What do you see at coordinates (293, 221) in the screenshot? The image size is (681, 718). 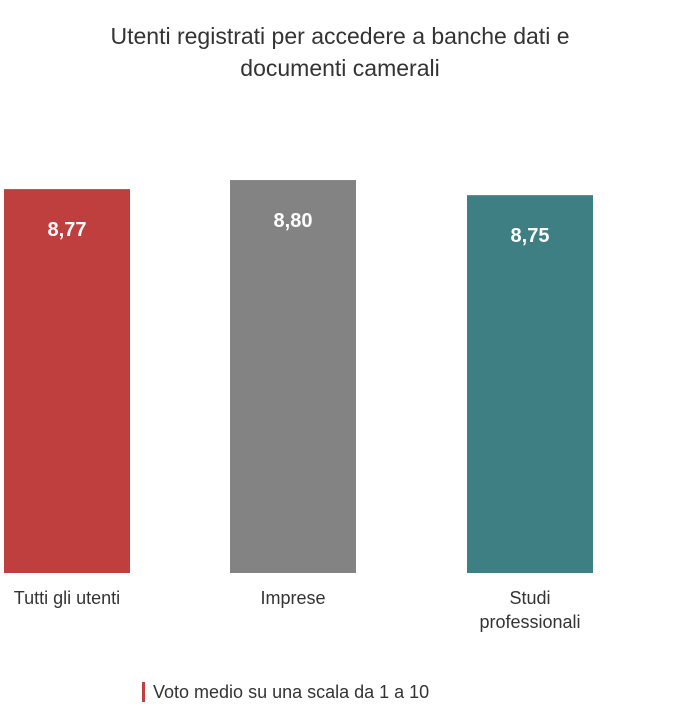 I see `value-label: 8,80` at bounding box center [293, 221].